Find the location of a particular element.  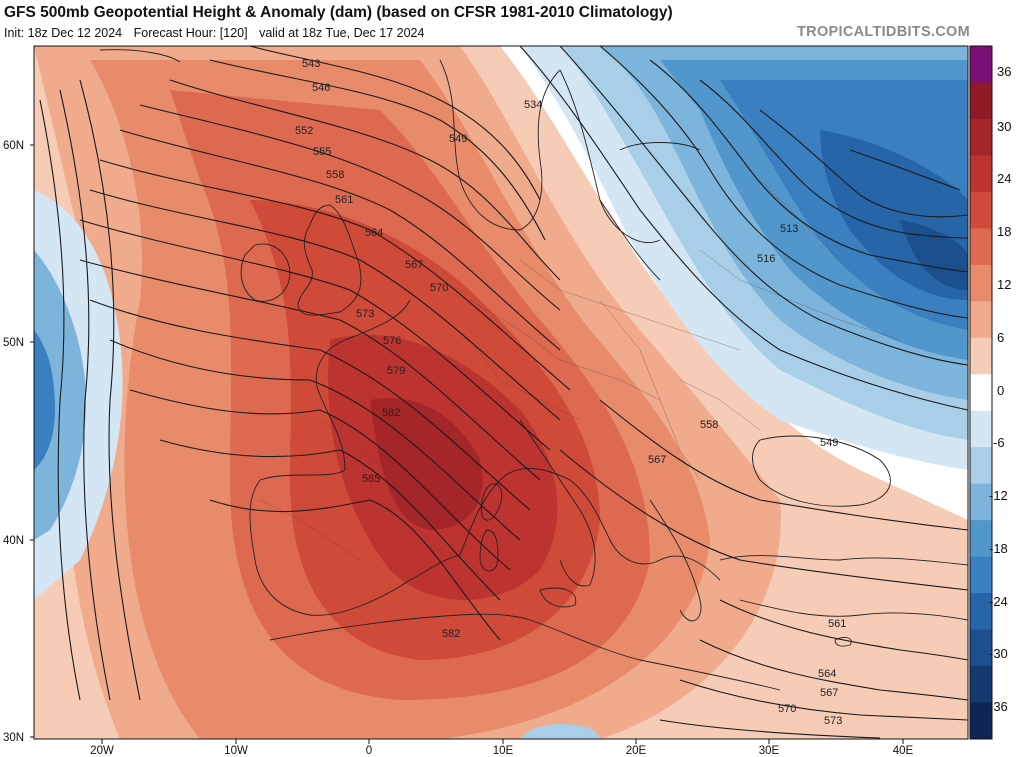

latitude-axis: 30N 40N 50N 60N is located at coordinates (18, 442).